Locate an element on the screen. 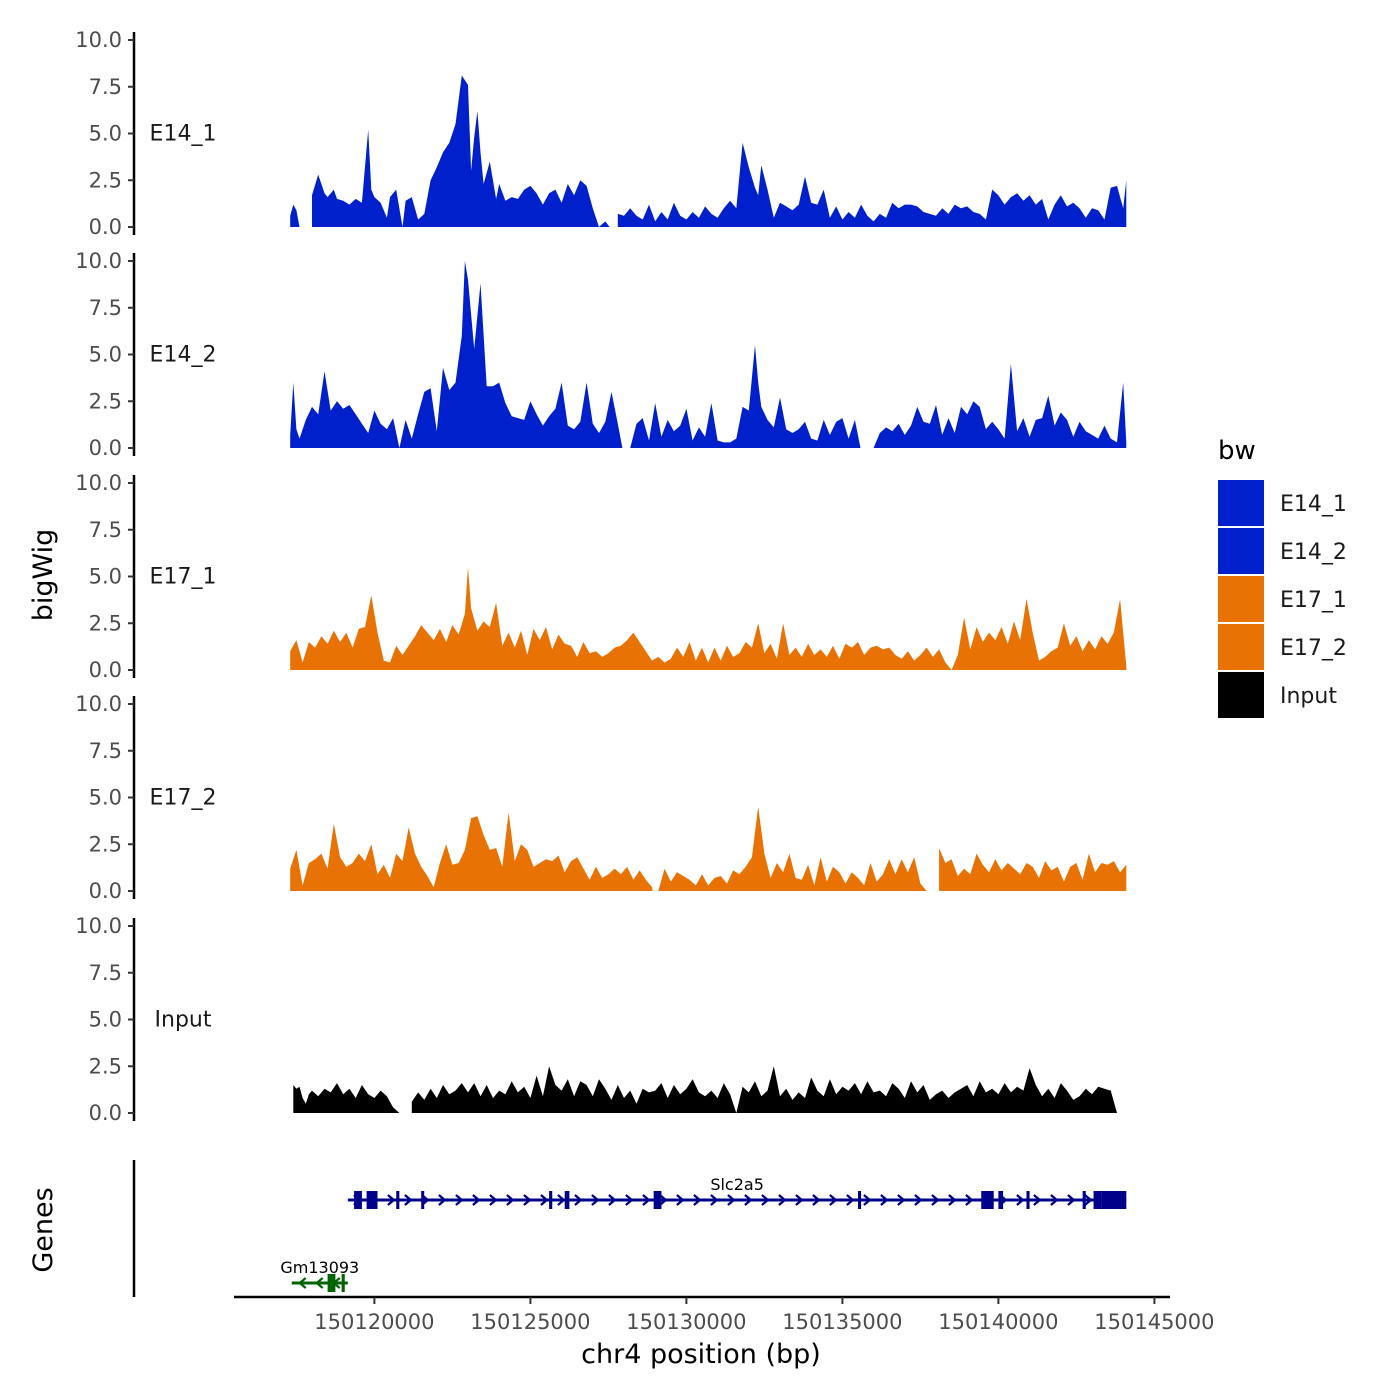  legend-label: Input is located at coordinates (1308, 696).